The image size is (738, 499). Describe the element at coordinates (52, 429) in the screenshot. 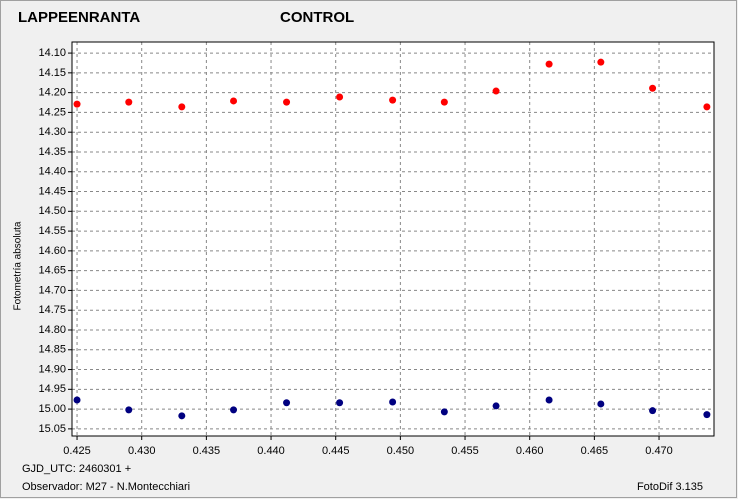

I see `y-tick-label: 15.05` at that location.